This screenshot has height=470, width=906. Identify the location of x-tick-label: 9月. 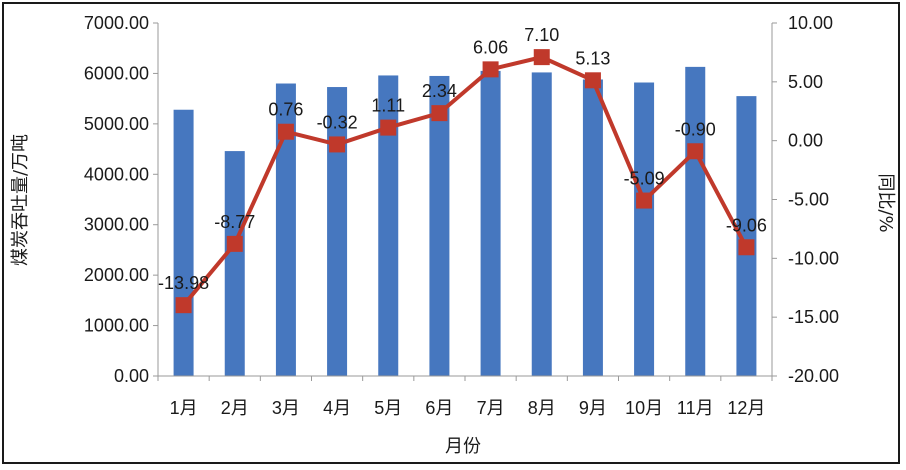
(593, 408).